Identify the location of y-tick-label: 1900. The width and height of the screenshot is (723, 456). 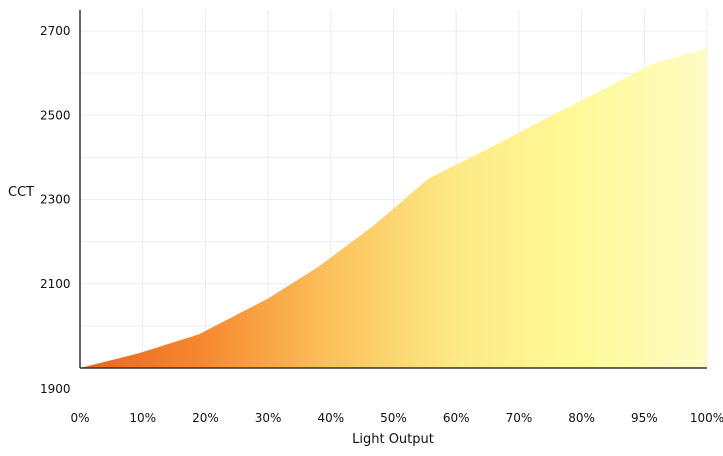
(55, 389).